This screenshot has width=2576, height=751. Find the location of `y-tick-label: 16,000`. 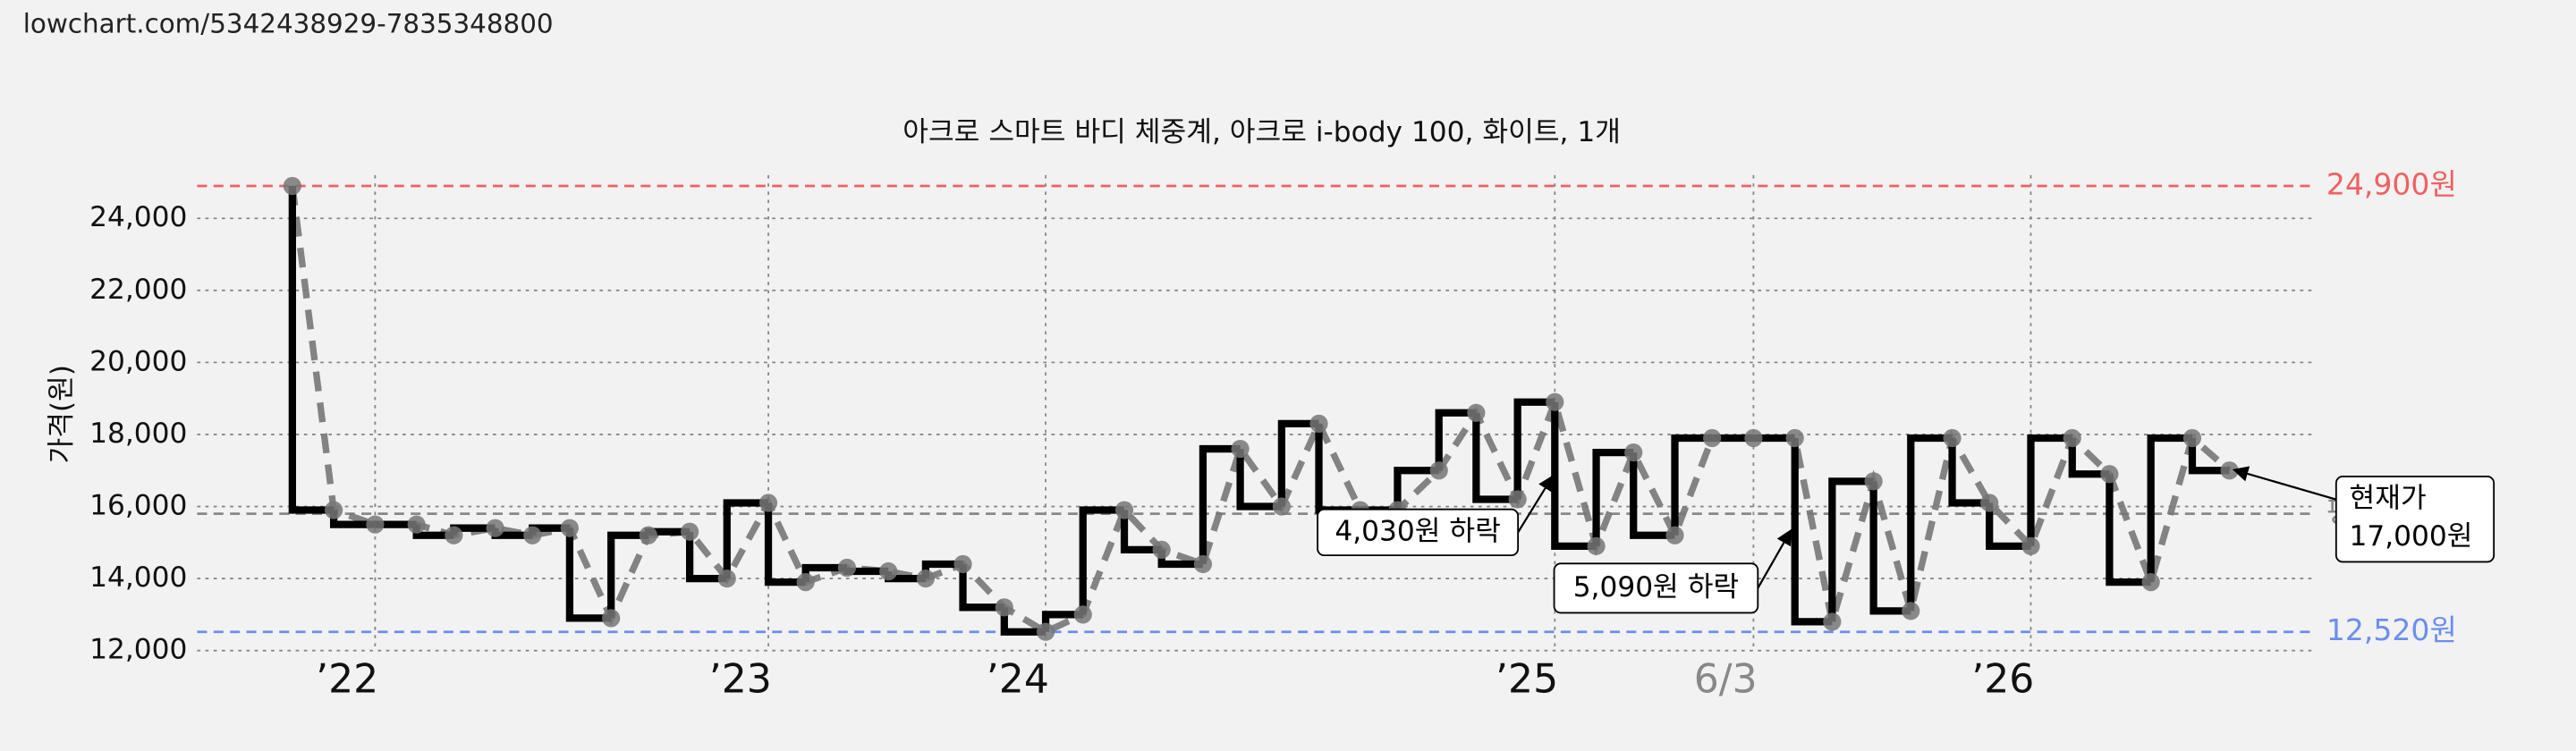

y-tick-label: 16,000 is located at coordinates (138, 506).